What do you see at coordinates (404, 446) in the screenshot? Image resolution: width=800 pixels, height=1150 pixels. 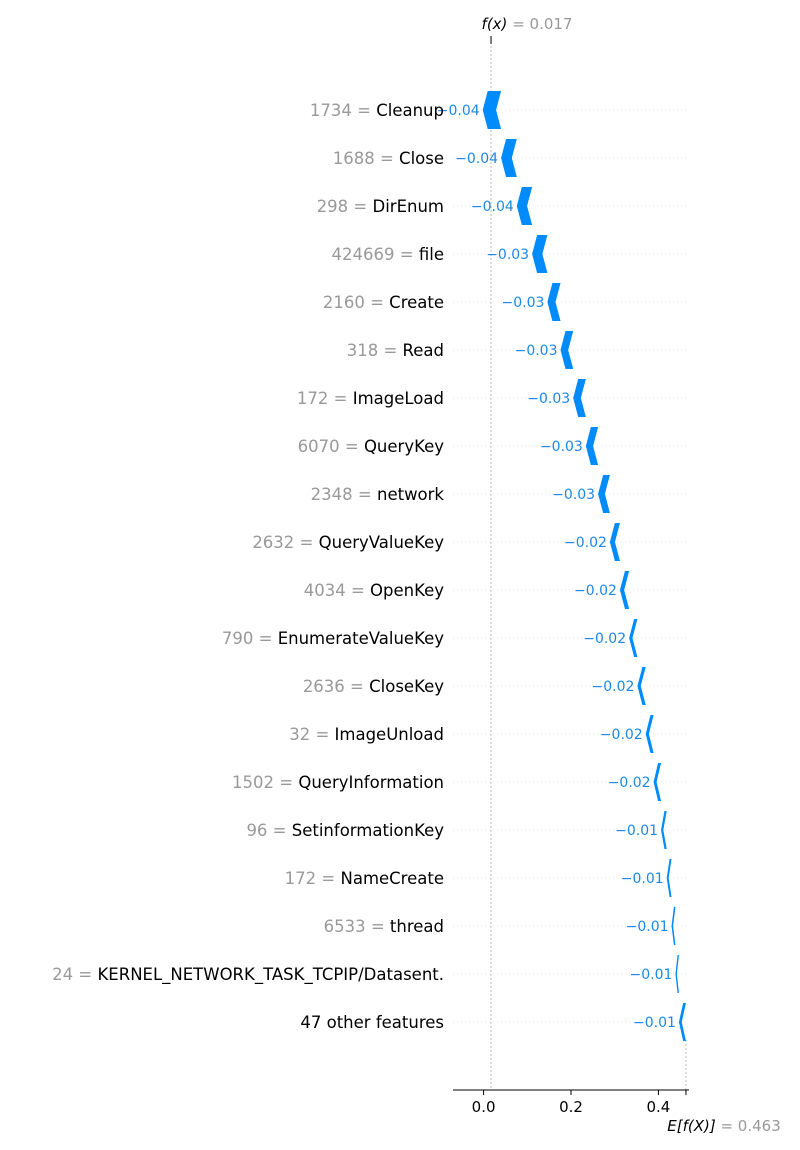 I see `feature-name: QueryKey` at bounding box center [404, 446].